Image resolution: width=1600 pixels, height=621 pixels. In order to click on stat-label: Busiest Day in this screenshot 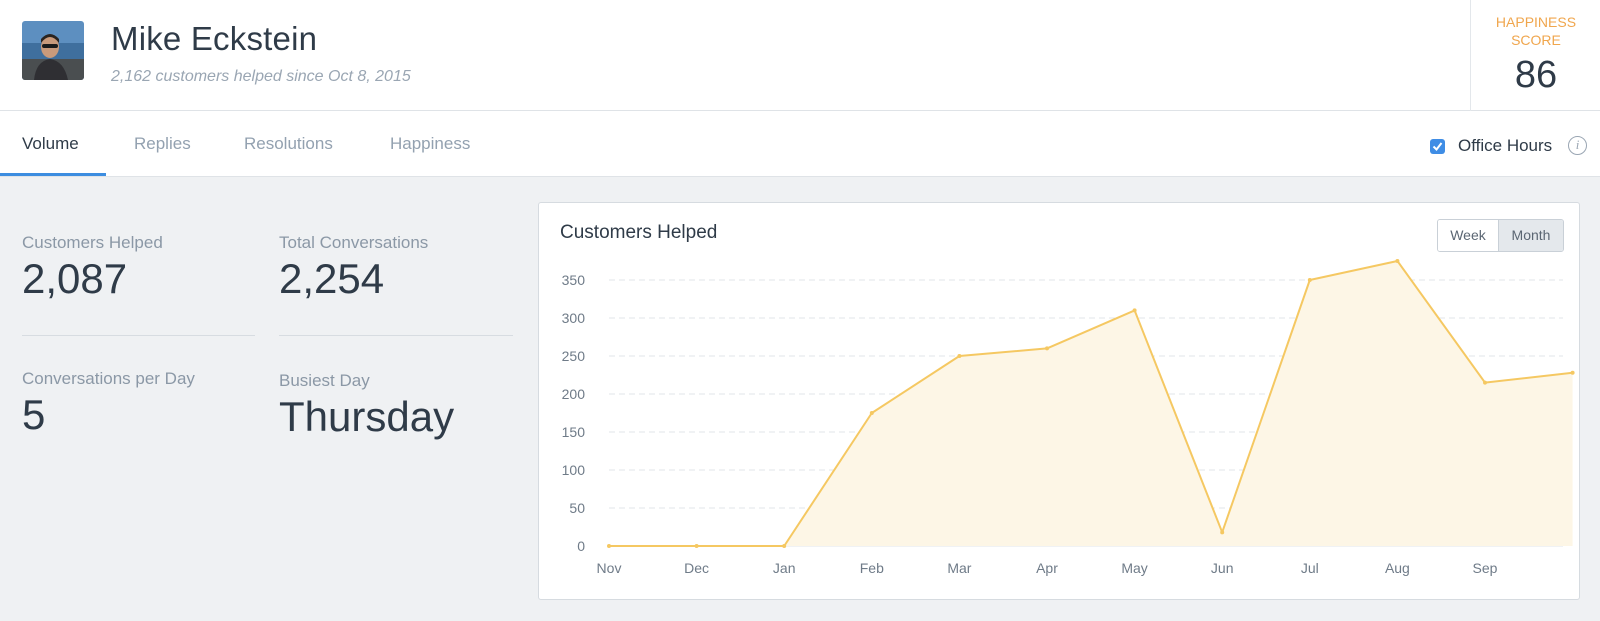, I will do `click(324, 380)`.